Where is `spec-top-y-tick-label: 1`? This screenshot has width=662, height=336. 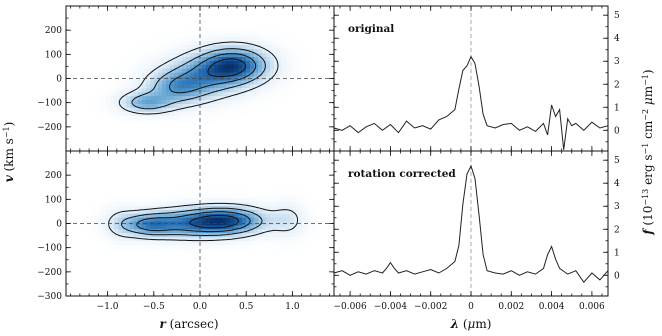 spec-top-y-tick-label: 1 is located at coordinates (617, 108).